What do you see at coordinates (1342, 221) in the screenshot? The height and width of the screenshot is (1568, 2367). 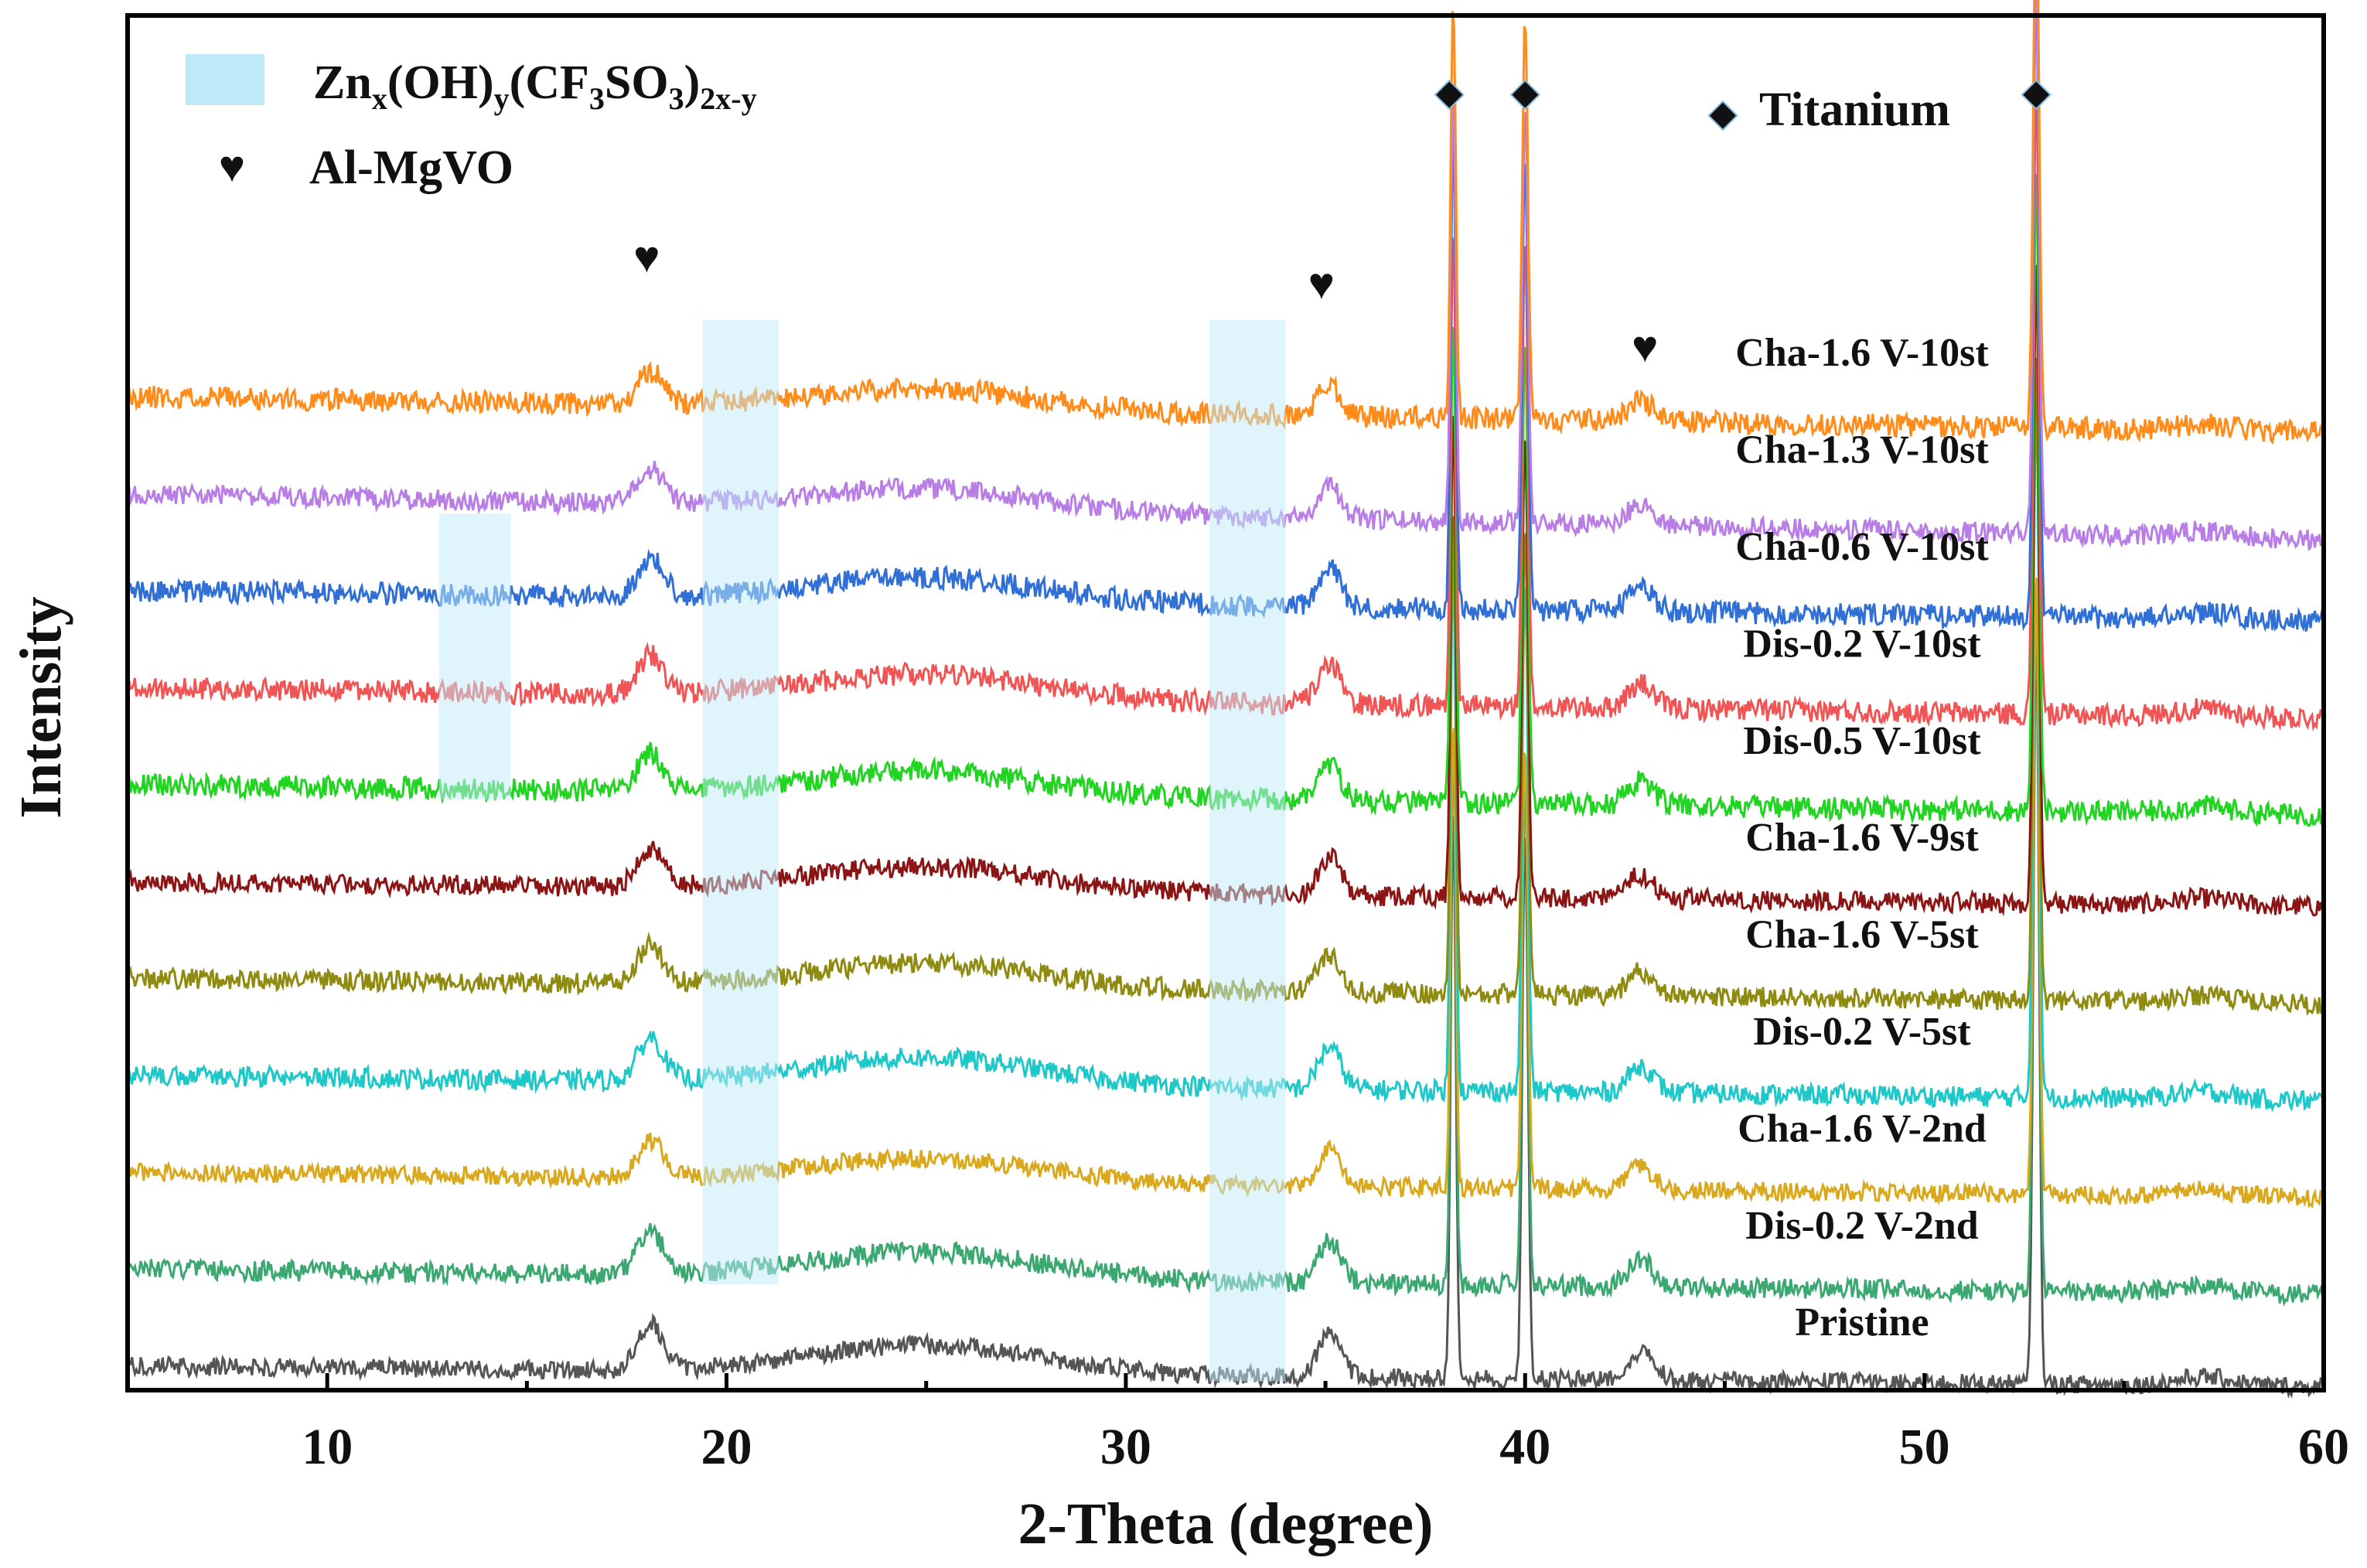 I see `peak-markers: ♥ ♥ ♥ ◆ ◆ ◆` at bounding box center [1342, 221].